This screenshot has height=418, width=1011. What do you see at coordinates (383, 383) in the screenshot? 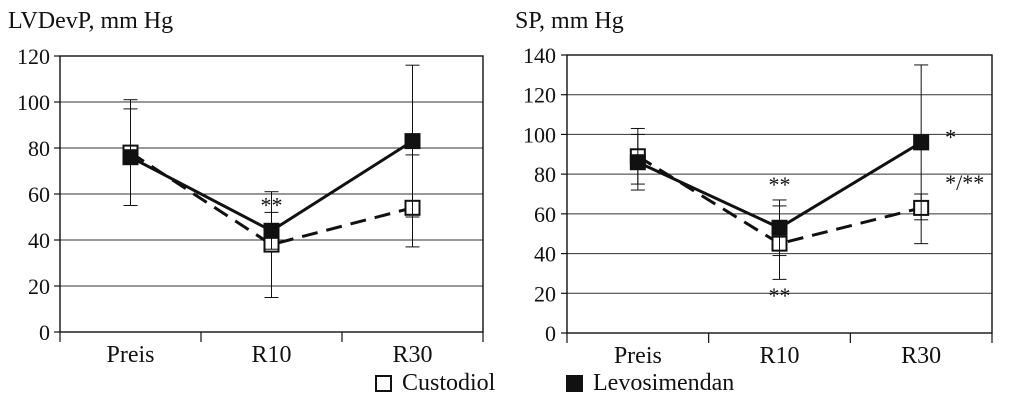
I see `custodiol-legend-marker` at bounding box center [383, 383].